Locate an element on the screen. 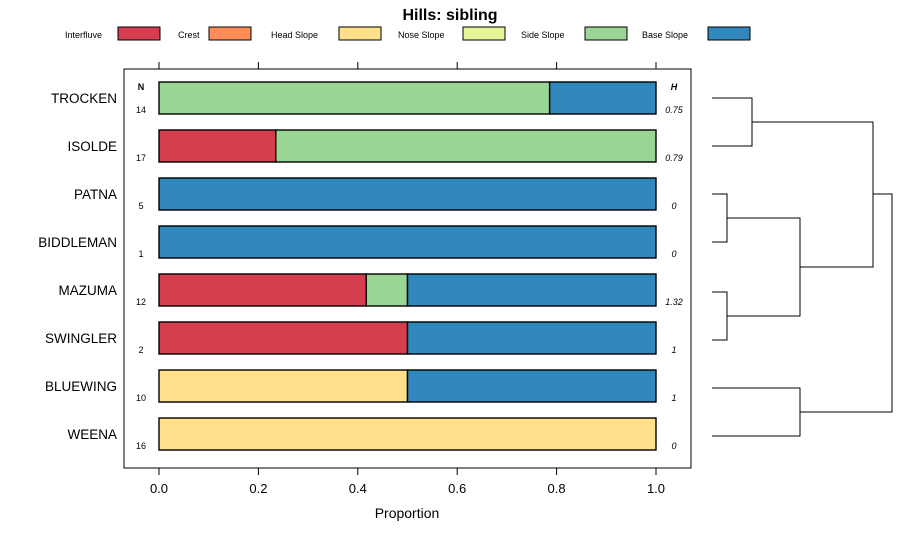 The image size is (900, 540). legend-label-side-slope: Side Slope is located at coordinates (543, 35).